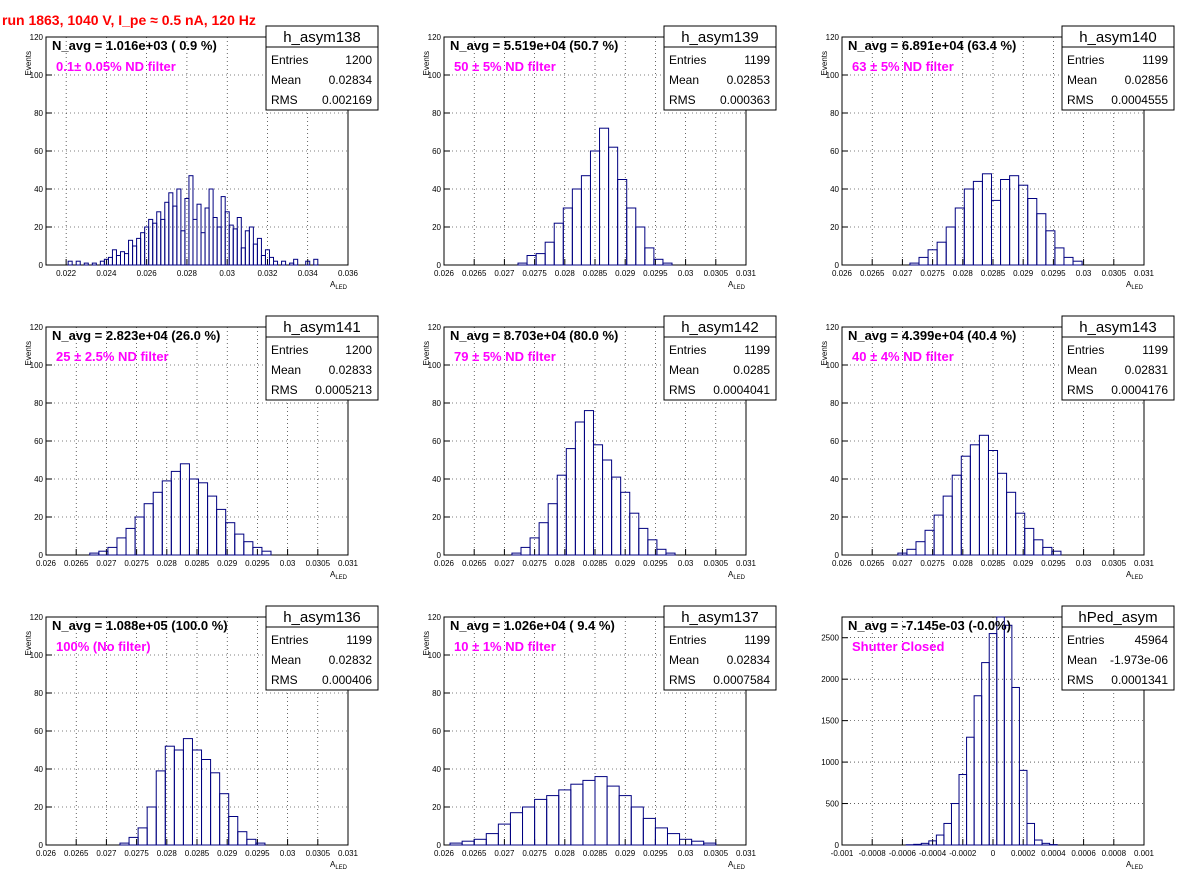  Describe the element at coordinates (1023, 853) in the screenshot. I see `x-tick-label: 0.0002` at that location.